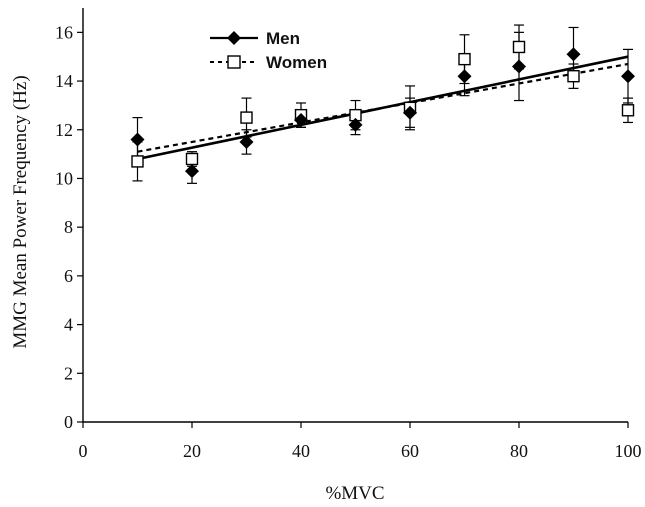 Image resolution: width=645 pixels, height=507 pixels. I want to click on y-tick-label: 8, so click(68, 227).